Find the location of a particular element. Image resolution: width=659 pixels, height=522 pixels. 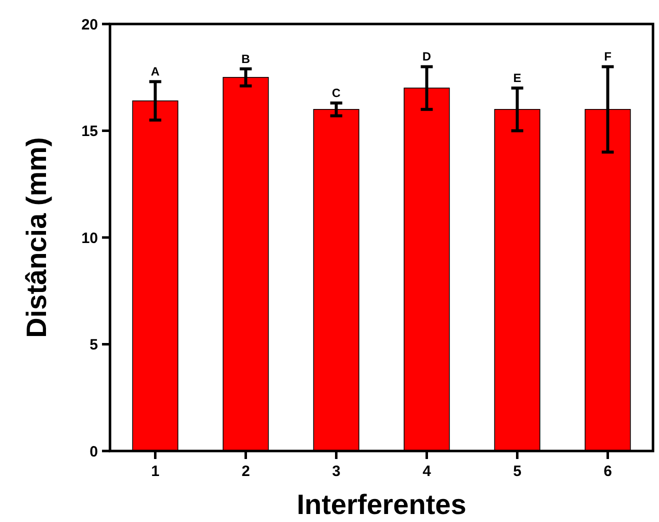

annotation: F is located at coordinates (608, 57).